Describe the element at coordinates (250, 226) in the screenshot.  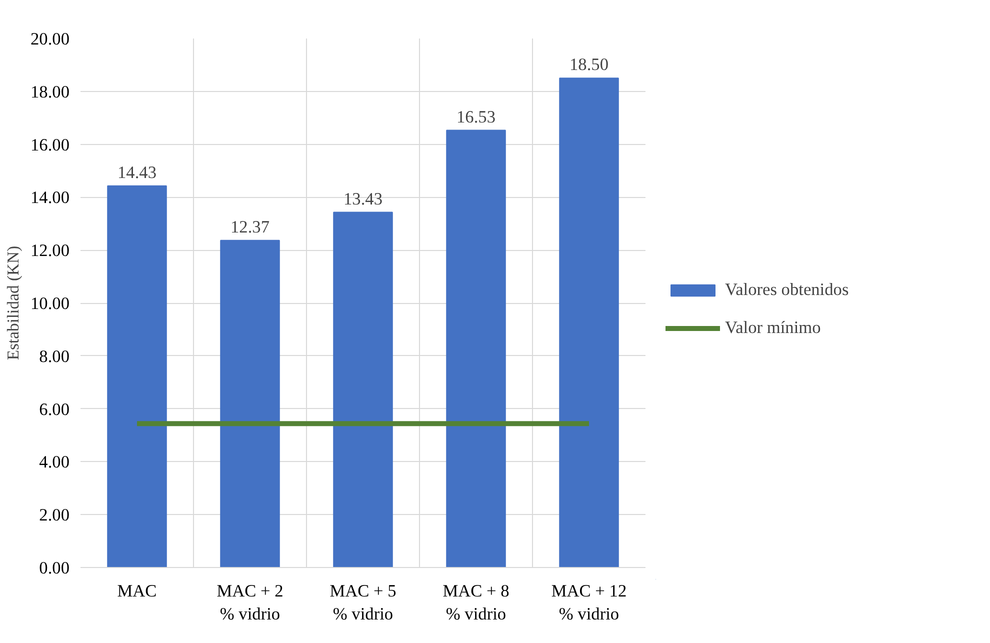
I see `data-label: 12.37` at that location.